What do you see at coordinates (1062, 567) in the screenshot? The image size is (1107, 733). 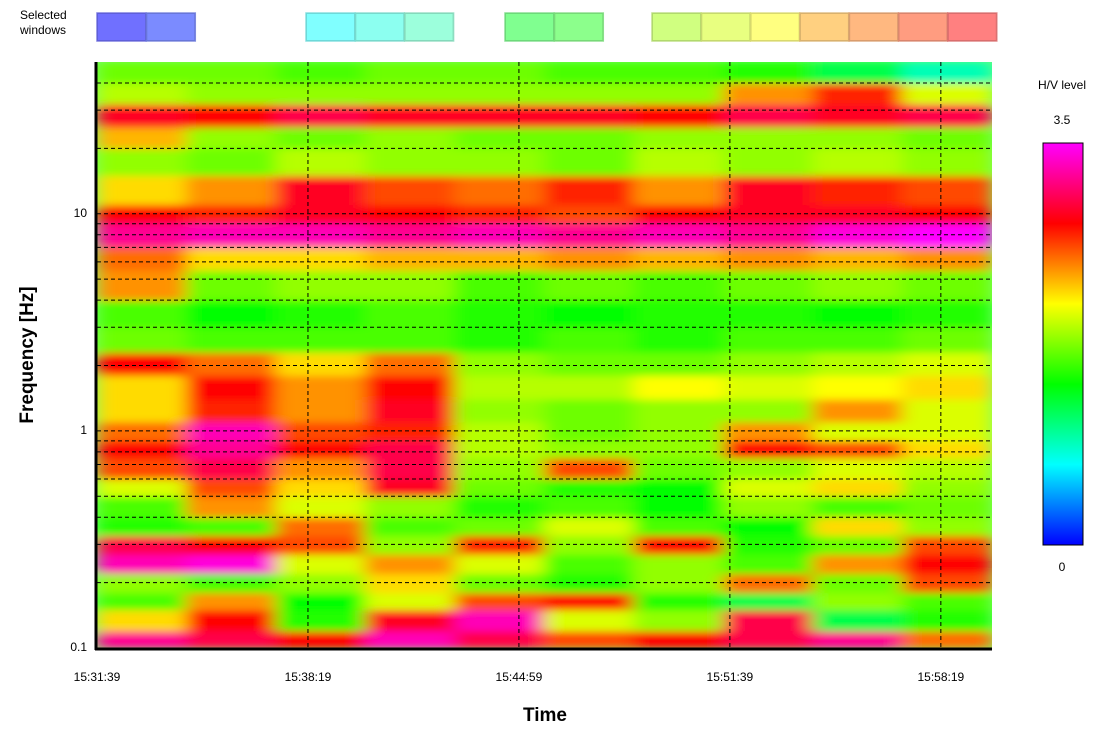 I see `colorbar-tick-label: 0` at bounding box center [1062, 567].